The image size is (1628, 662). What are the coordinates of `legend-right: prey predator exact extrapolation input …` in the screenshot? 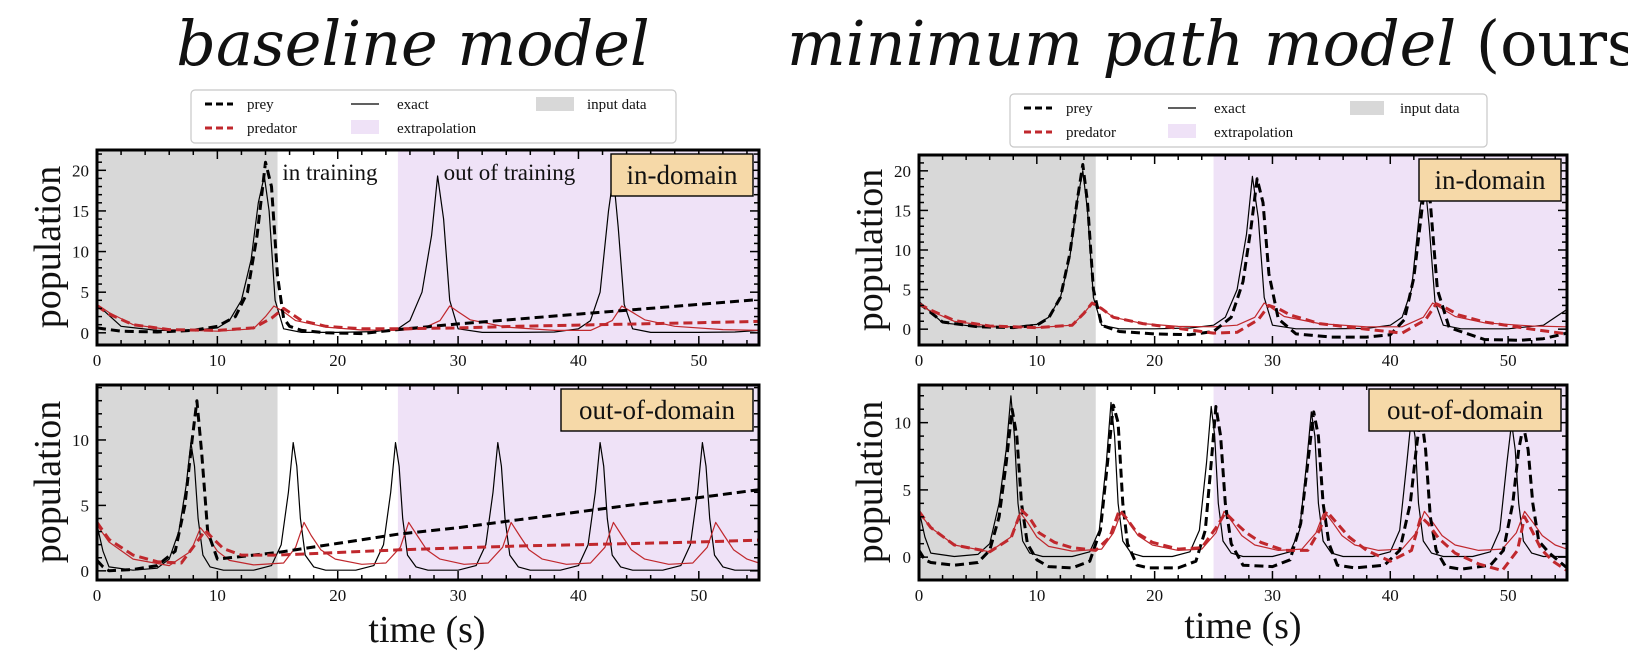 It's located at (1248, 120).